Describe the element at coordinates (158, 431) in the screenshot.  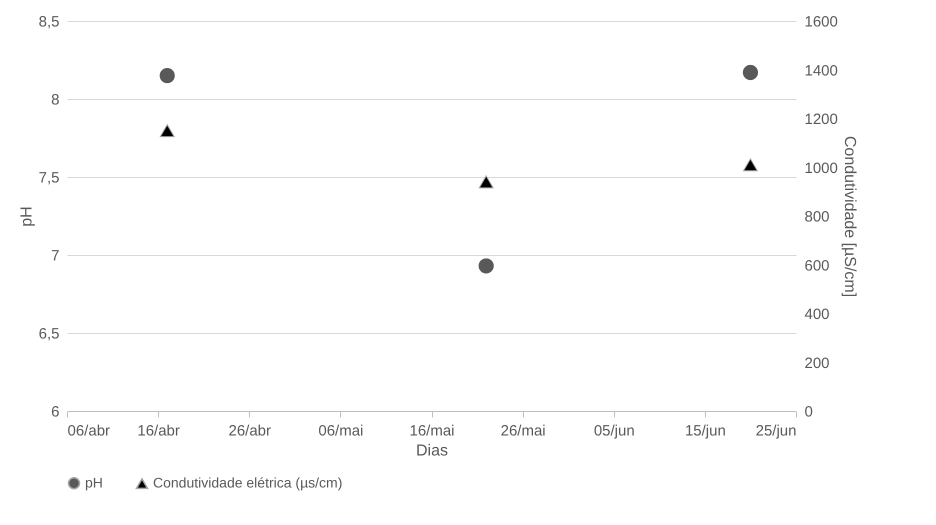
I see `x-tick-label: 16/abr` at that location.